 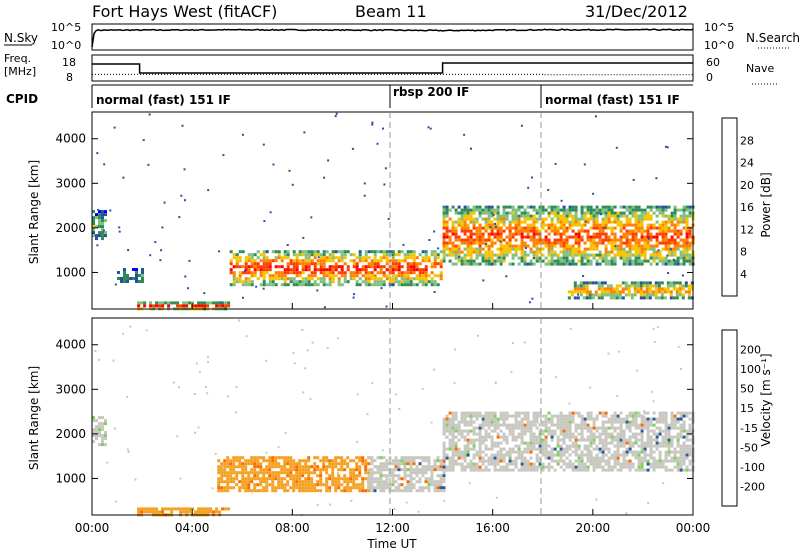 What do you see at coordinates (431, 92) in the screenshot?
I see `mode-label-2: rbsp 200 IF` at bounding box center [431, 92].